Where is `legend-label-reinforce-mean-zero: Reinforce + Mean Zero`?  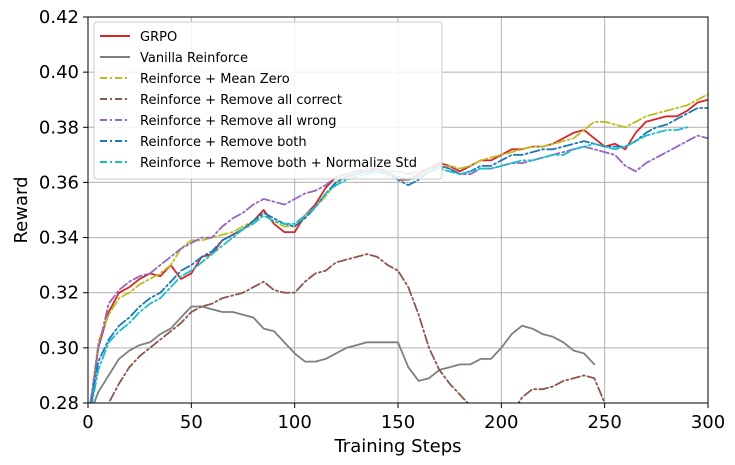 legend-label-reinforce-mean-zero: Reinforce + Mean Zero is located at coordinates (215, 79).